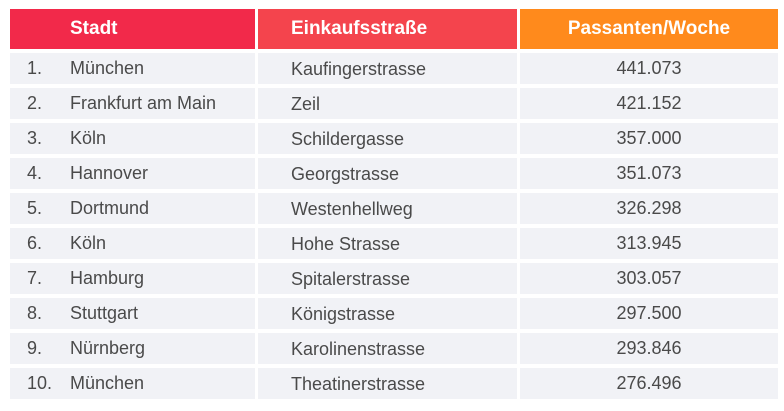  I want to click on table-row: 3. Köln Schildergasse 357.000, so click(394, 138).